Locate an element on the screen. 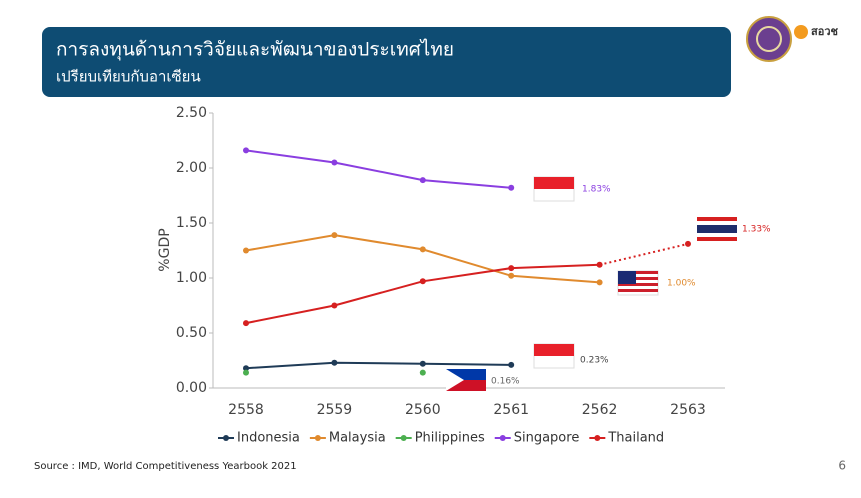 The height and width of the screenshot is (498, 861). flag-malaysia-s2 is located at coordinates (638, 278).